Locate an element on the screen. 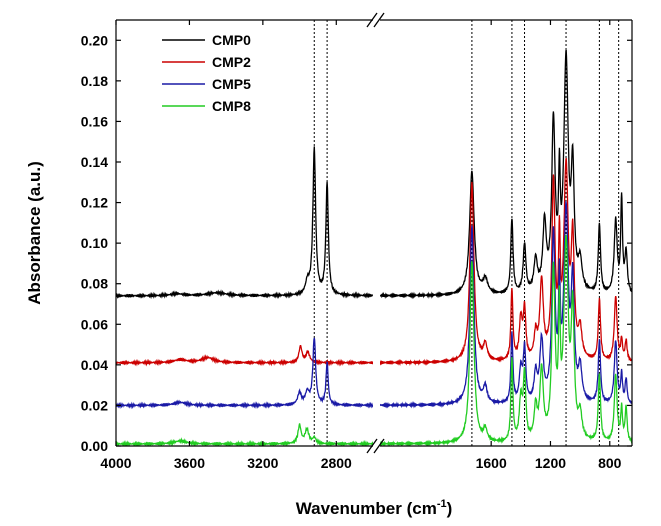  legend: CMP0 CMP2 CMP5 CMP8 is located at coordinates (206, 73).